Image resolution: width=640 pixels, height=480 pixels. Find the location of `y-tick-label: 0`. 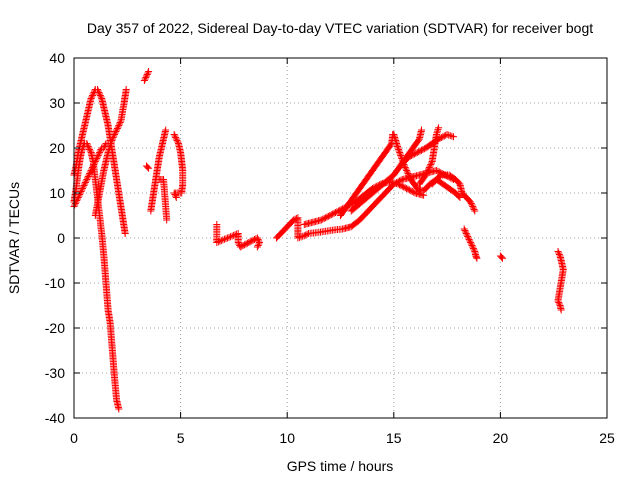

y-tick-label: 0 is located at coordinates (61, 238).